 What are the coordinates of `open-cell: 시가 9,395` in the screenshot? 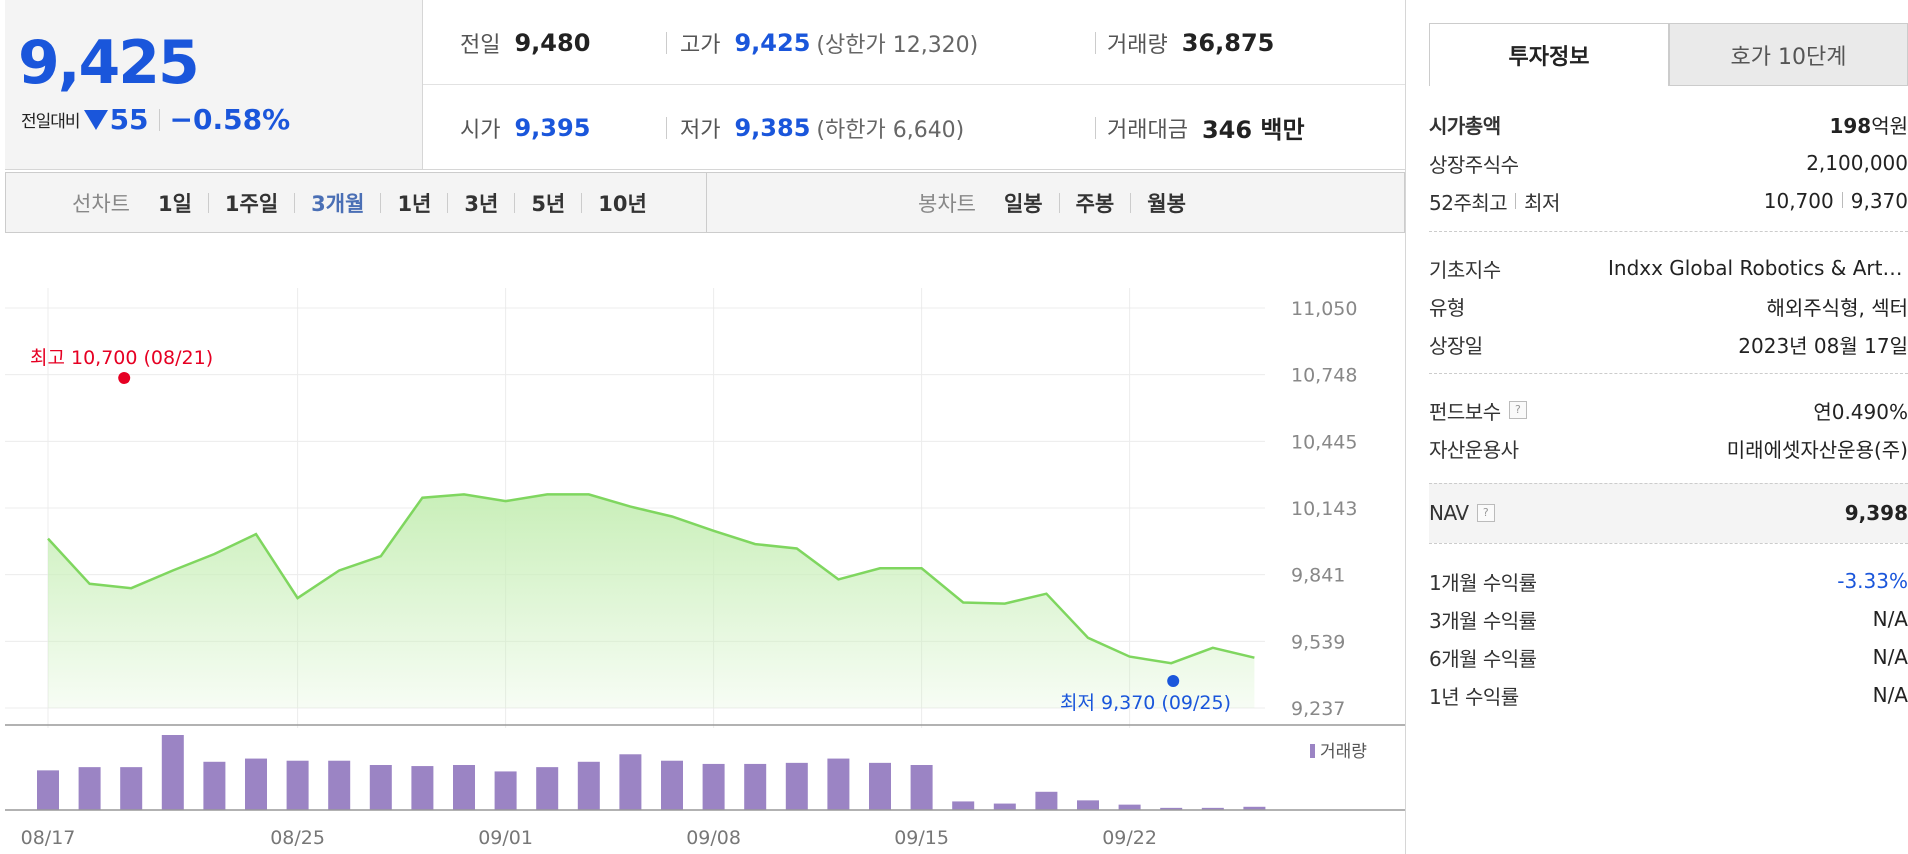 It's located at (525, 127).